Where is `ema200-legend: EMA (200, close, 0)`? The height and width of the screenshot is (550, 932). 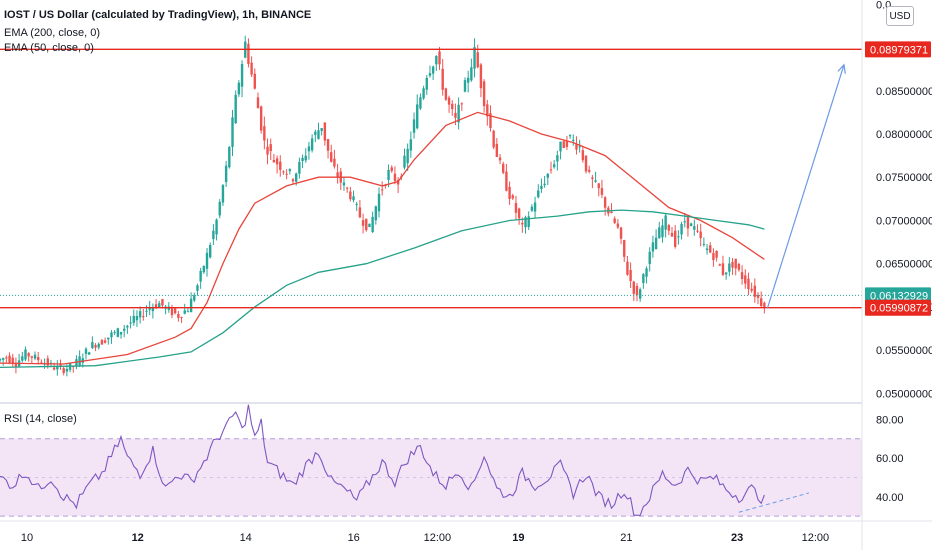 ema200-legend: EMA (200, close, 0) is located at coordinates (52, 33).